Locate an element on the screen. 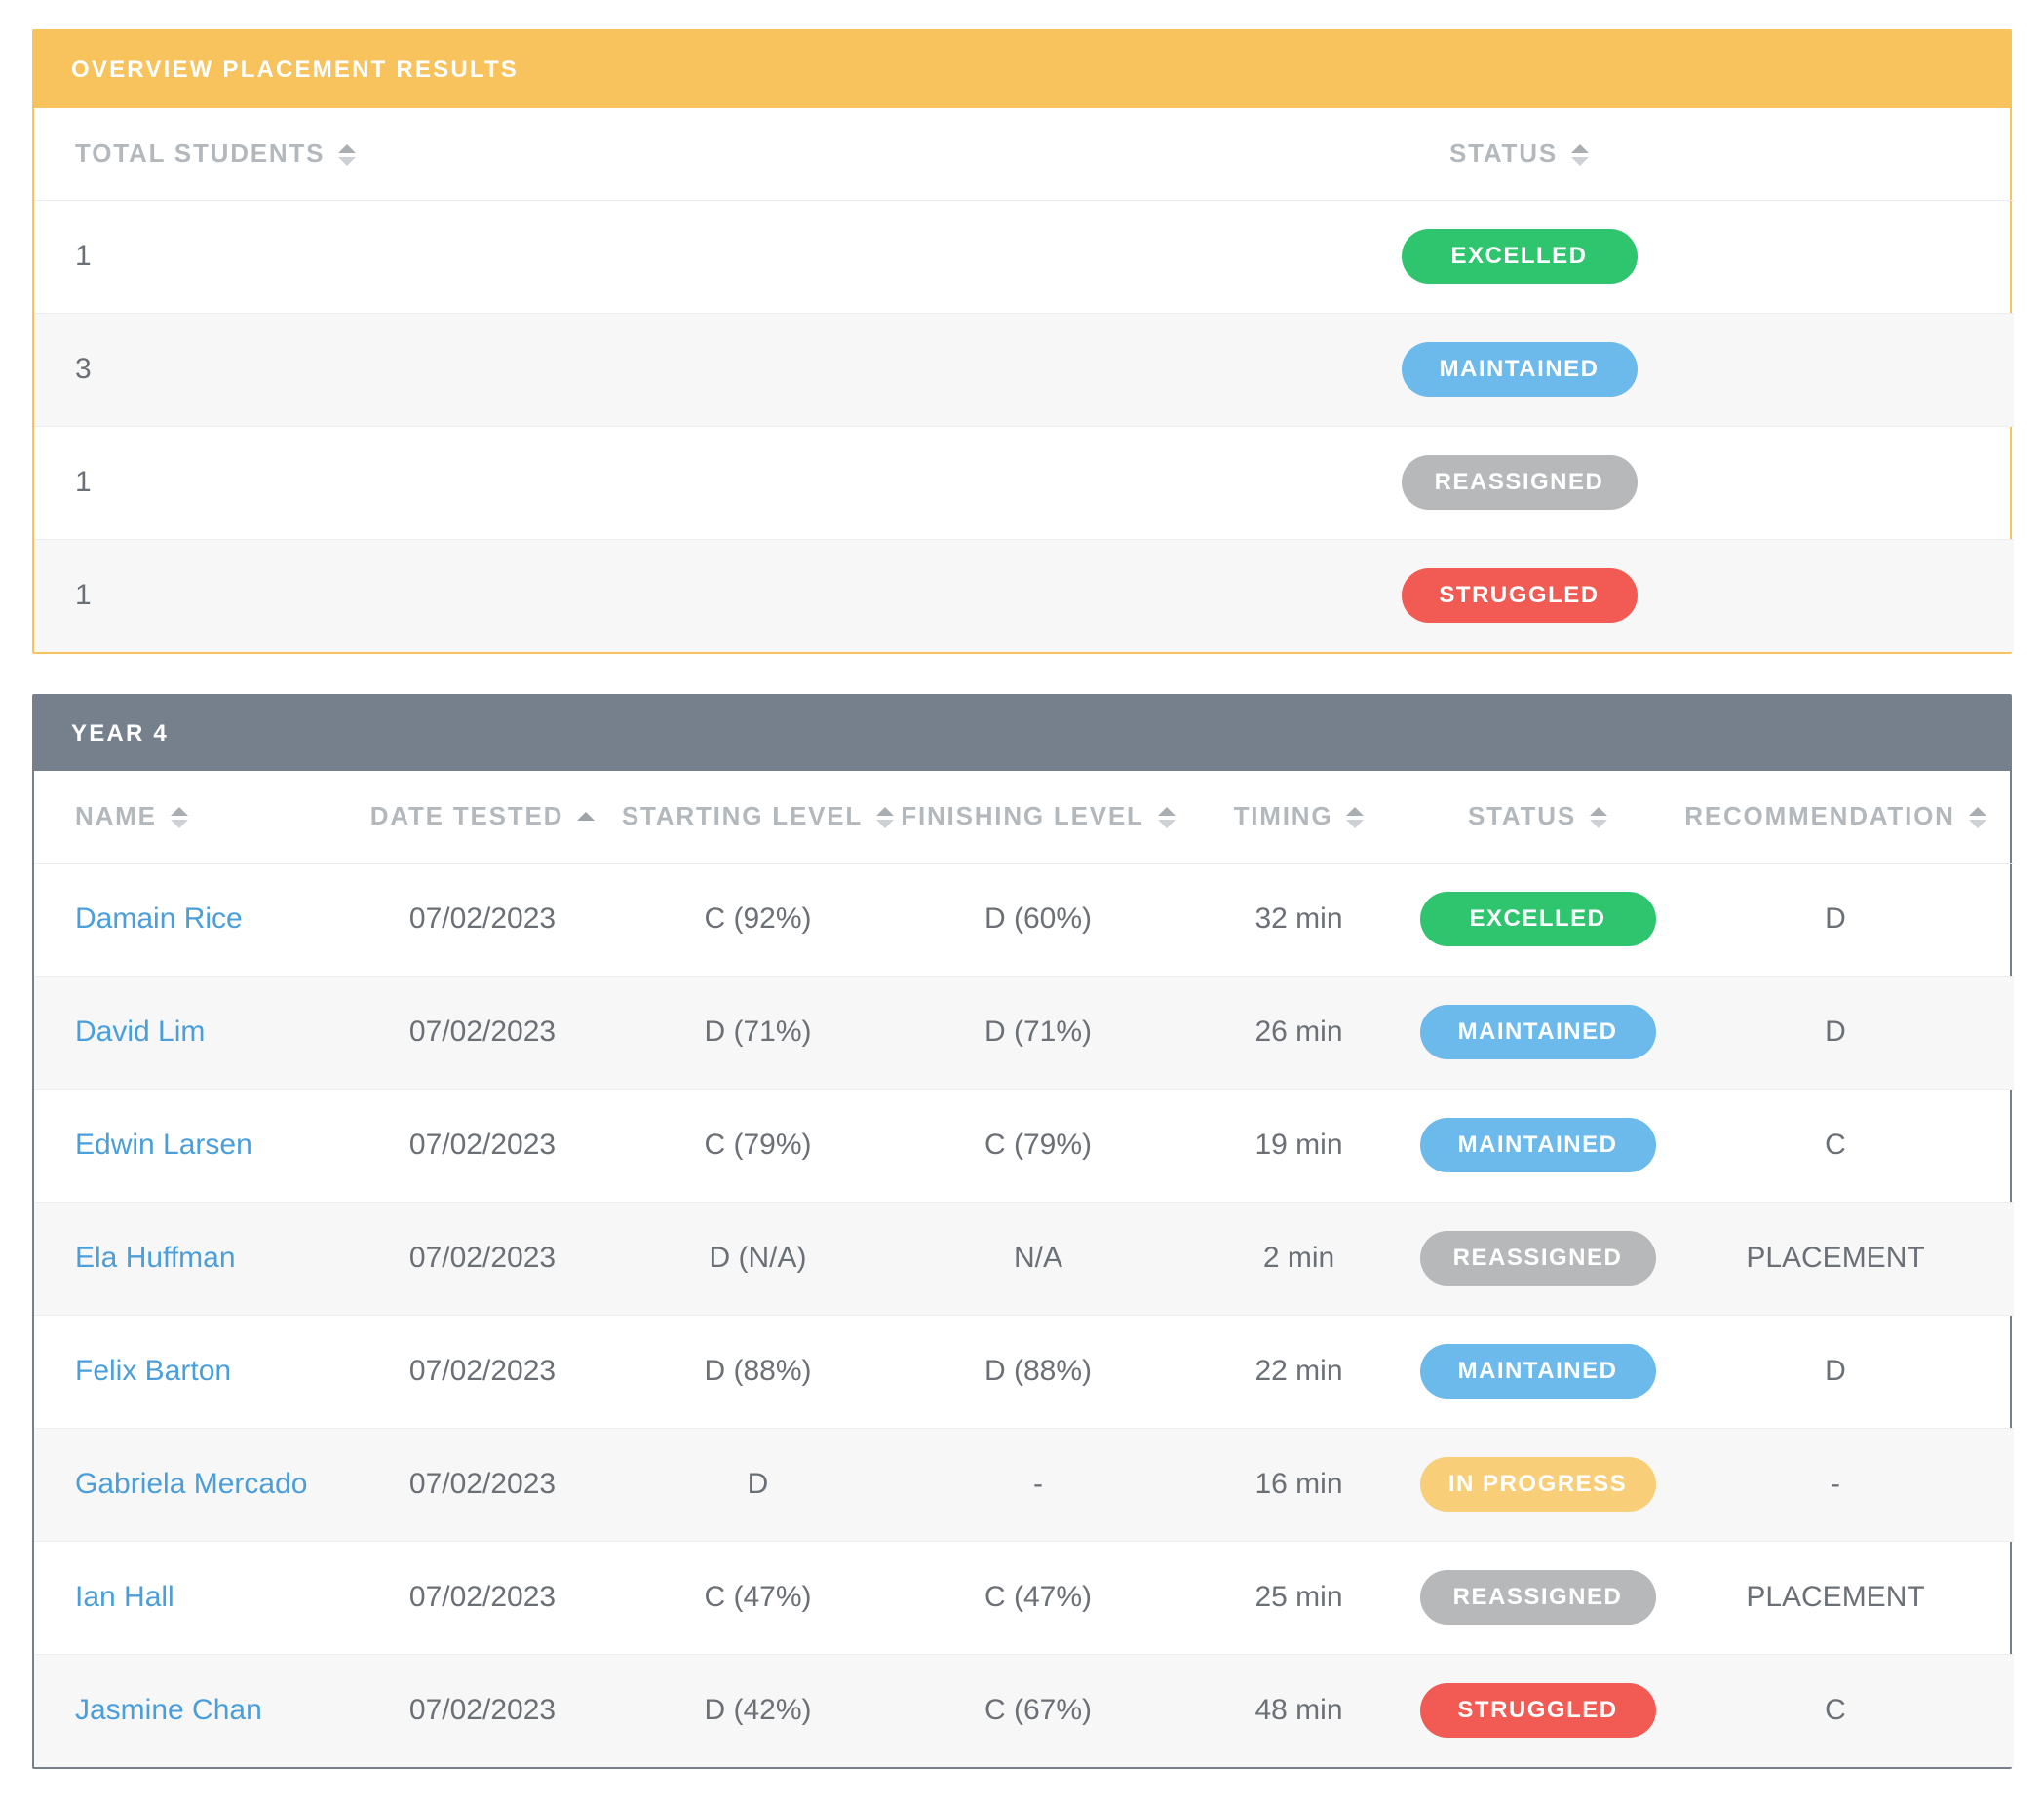 This screenshot has width=2044, height=1804. overview-row-maintained: 3 MAINTAINED is located at coordinates (1024, 369).